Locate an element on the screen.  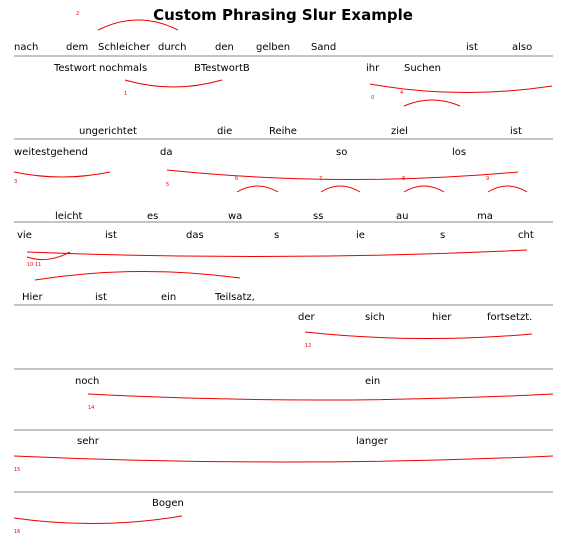
slur-number: 1 is located at coordinates (125, 94).